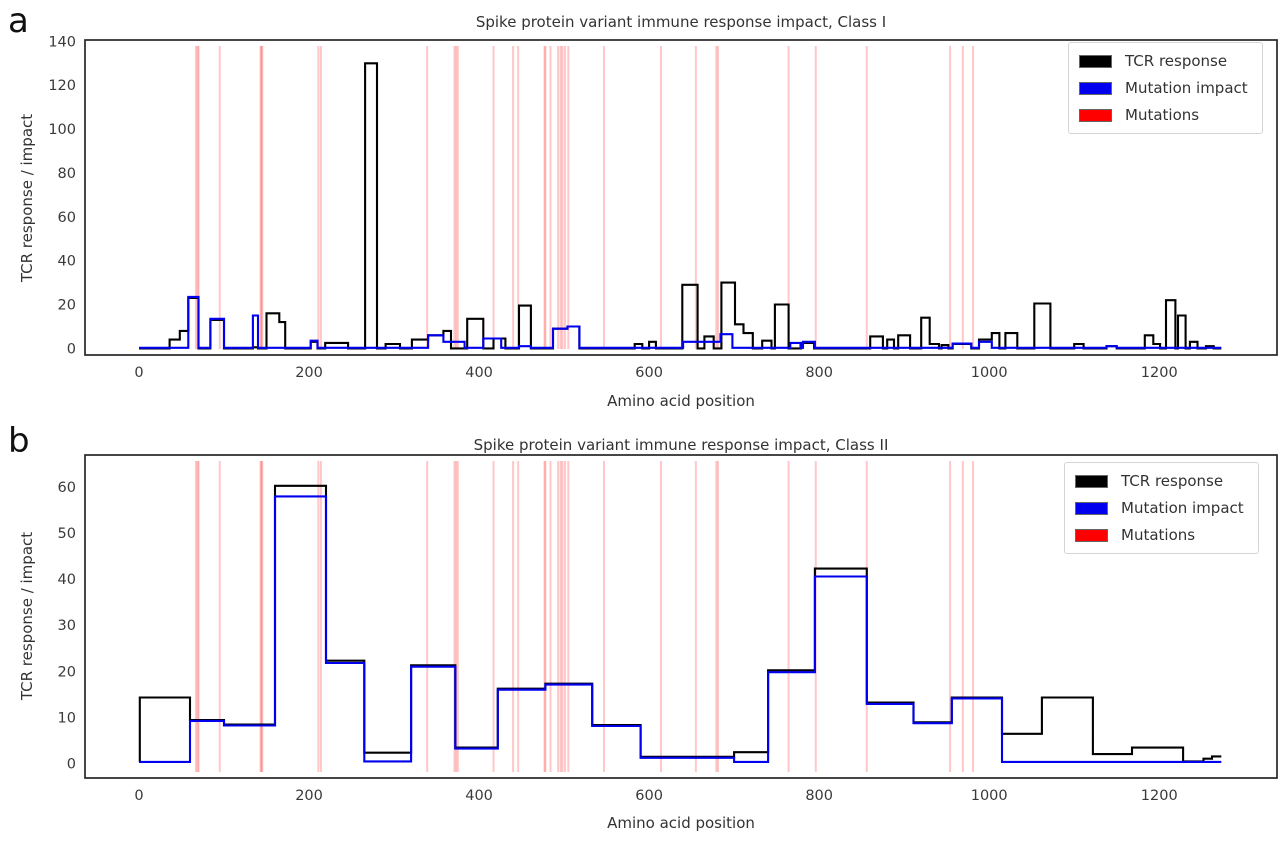  Describe the element at coordinates (681, 823) in the screenshot. I see `panel-b-xlabel: Amino acid position` at that location.